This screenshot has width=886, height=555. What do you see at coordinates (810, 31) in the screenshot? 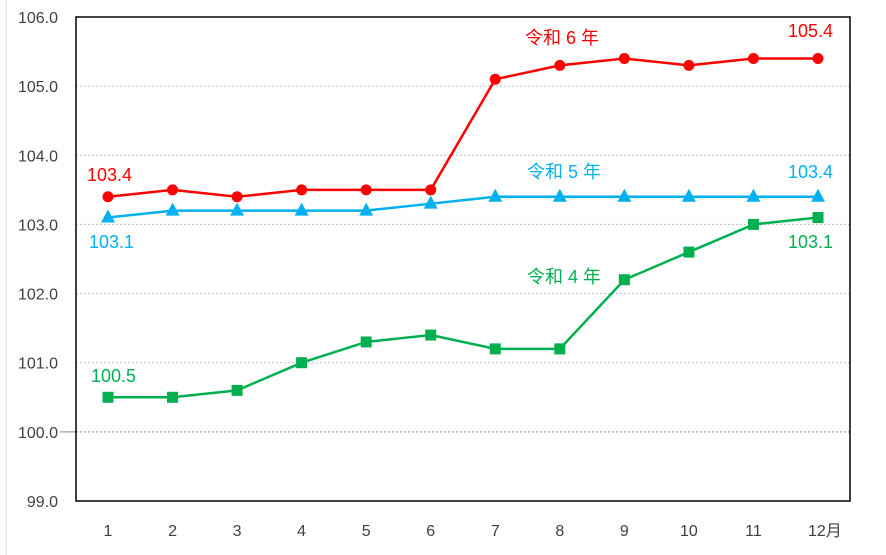
I see `end-value-label: 105.4` at bounding box center [810, 31].